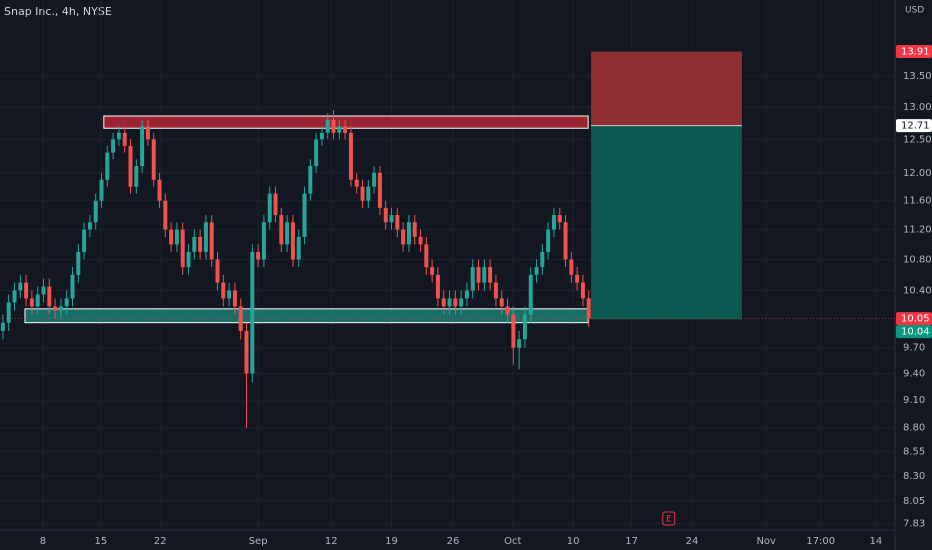 Image resolution: width=932 pixels, height=550 pixels. What do you see at coordinates (914, 400) in the screenshot?
I see `y-tick-label: 9.10` at bounding box center [914, 400].